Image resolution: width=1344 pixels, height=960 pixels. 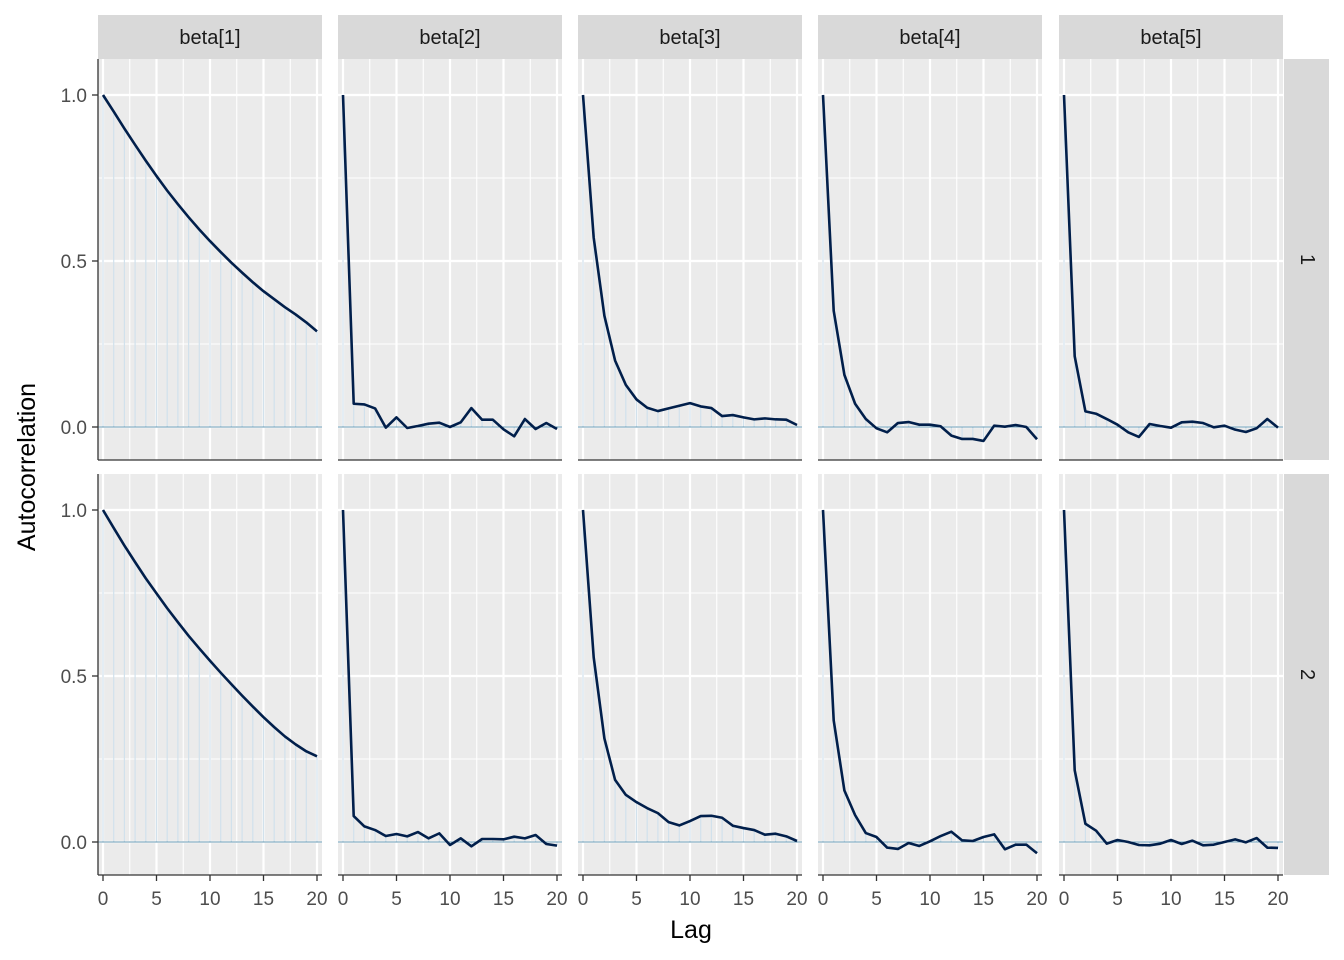 What do you see at coordinates (691, 930) in the screenshot?
I see `x-axis-title: Lag` at bounding box center [691, 930].